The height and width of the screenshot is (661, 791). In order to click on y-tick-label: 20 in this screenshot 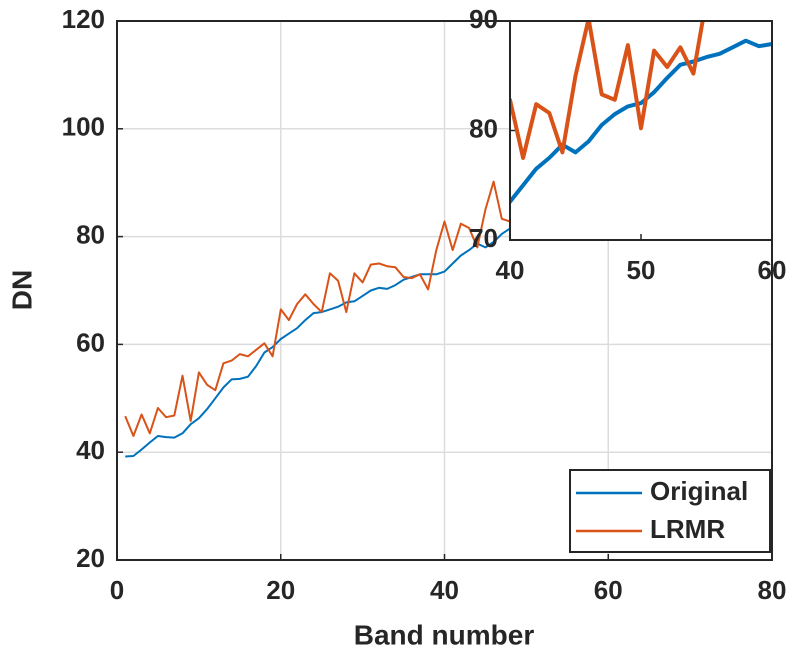, I will do `click(90, 558)`.